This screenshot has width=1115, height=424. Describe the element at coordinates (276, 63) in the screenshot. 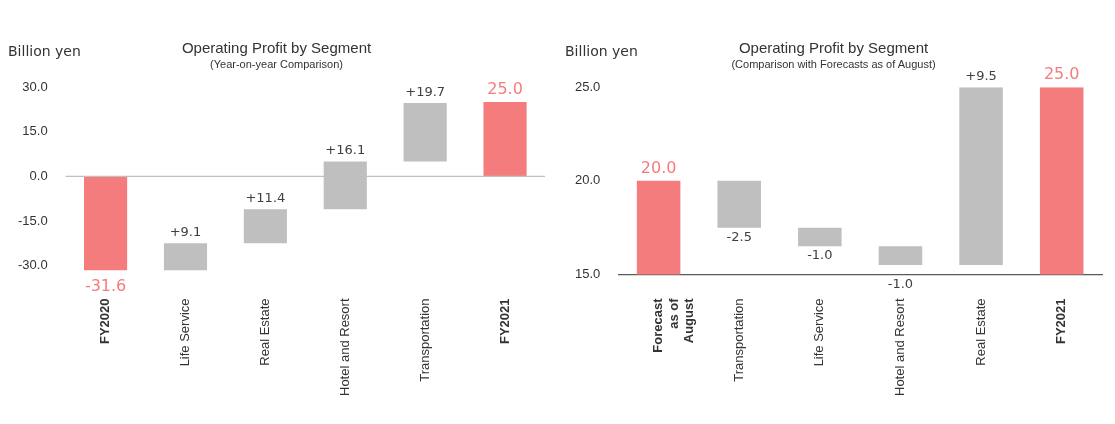

I see `chart-subtitle: (Year-on-year Comparison)` at that location.